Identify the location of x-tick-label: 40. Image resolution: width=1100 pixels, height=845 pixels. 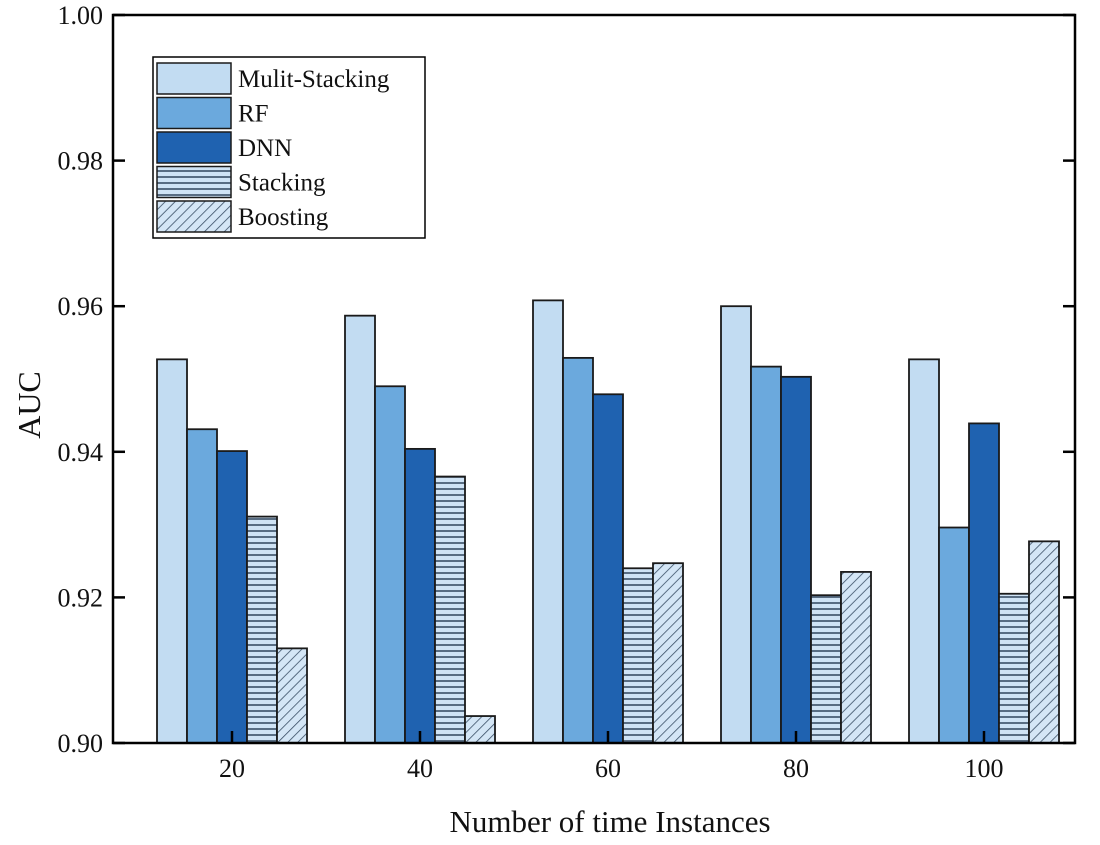
(420, 768).